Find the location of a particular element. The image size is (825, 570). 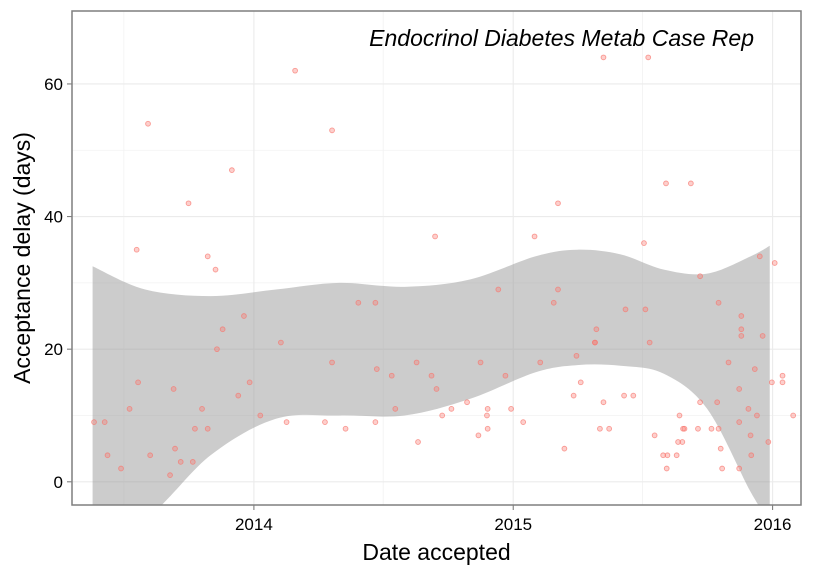

chart-annotation: Endocrinol Diabetes Metab Case Rep is located at coordinates (561, 38).